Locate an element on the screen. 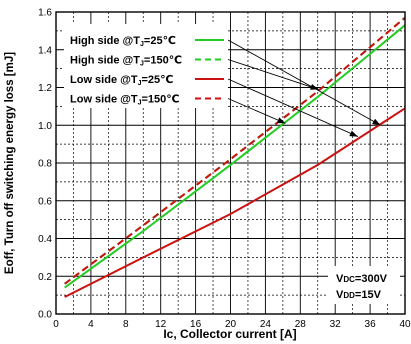 The image size is (411, 344). x-axis-ticks: 0 4 8 12 16 20 24 28 32 36 40 is located at coordinates (232, 324).